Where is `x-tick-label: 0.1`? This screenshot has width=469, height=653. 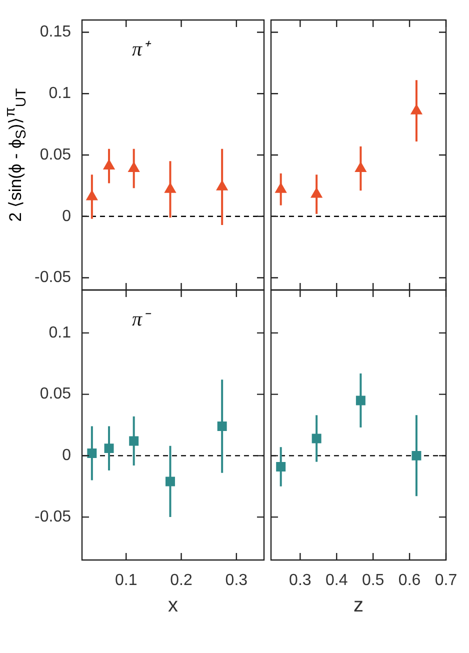
x-tick-label: 0.1 is located at coordinates (126, 581).